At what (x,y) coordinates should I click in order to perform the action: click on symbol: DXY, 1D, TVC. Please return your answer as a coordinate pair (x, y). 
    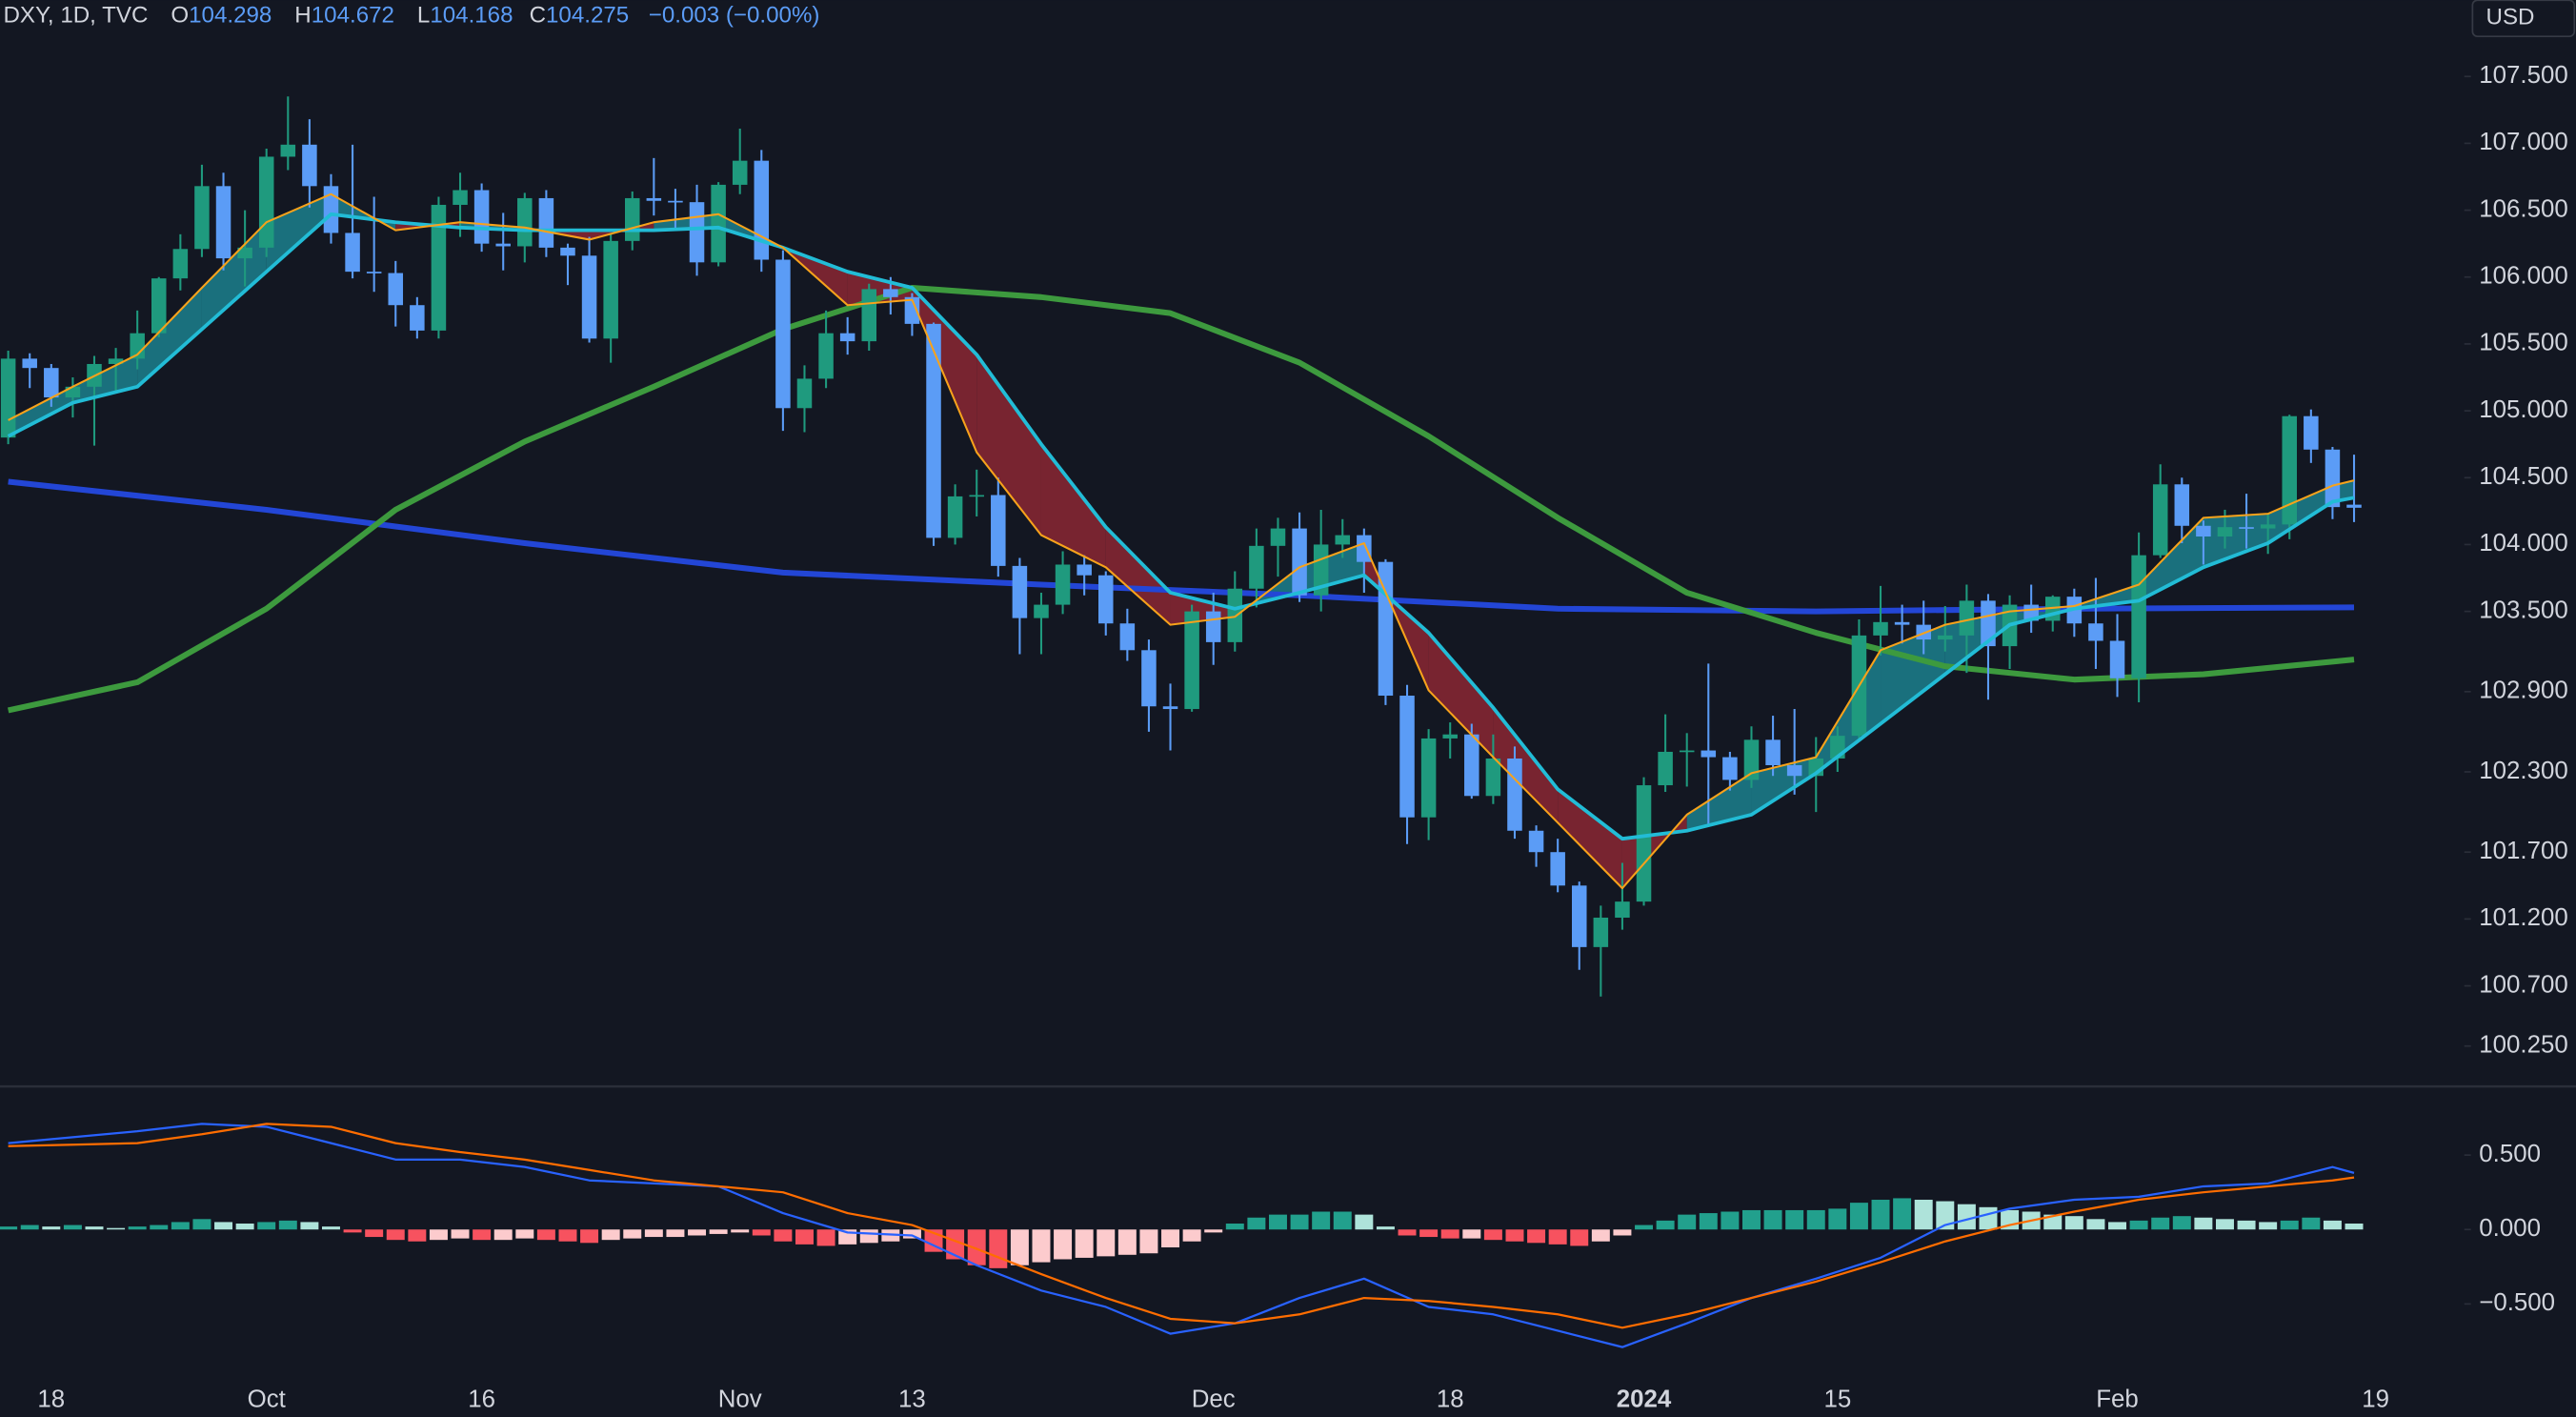
    Looking at the image, I should click on (75, 16).